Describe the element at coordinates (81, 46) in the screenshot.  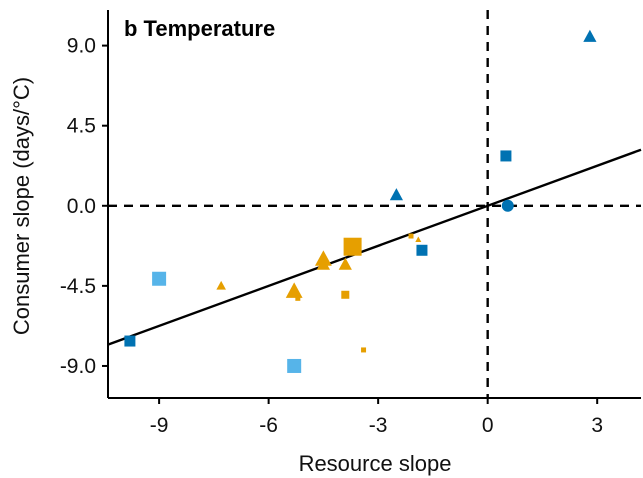
I see `y-tick-label: 9.0` at that location.